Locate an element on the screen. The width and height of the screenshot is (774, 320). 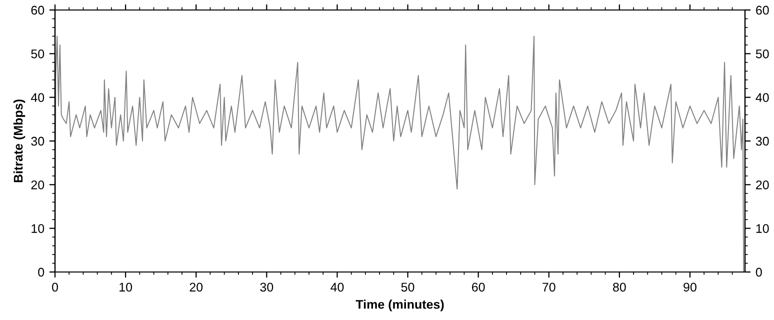
y2-tick-label: 60 is located at coordinates (762, 10).